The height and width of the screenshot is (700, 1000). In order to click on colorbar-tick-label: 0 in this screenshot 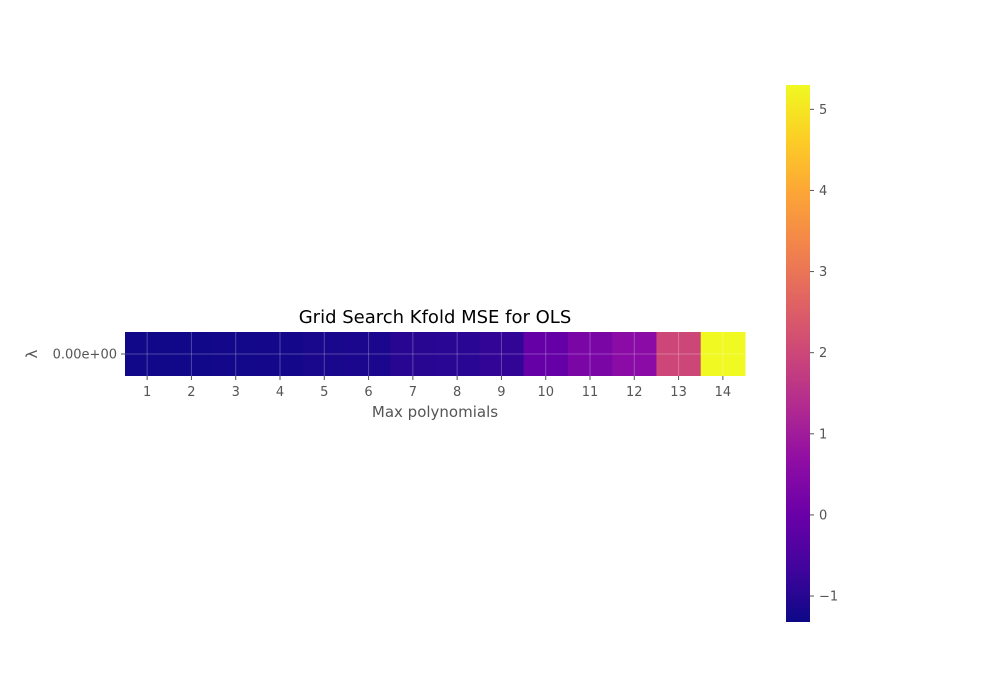, I will do `click(823, 515)`.